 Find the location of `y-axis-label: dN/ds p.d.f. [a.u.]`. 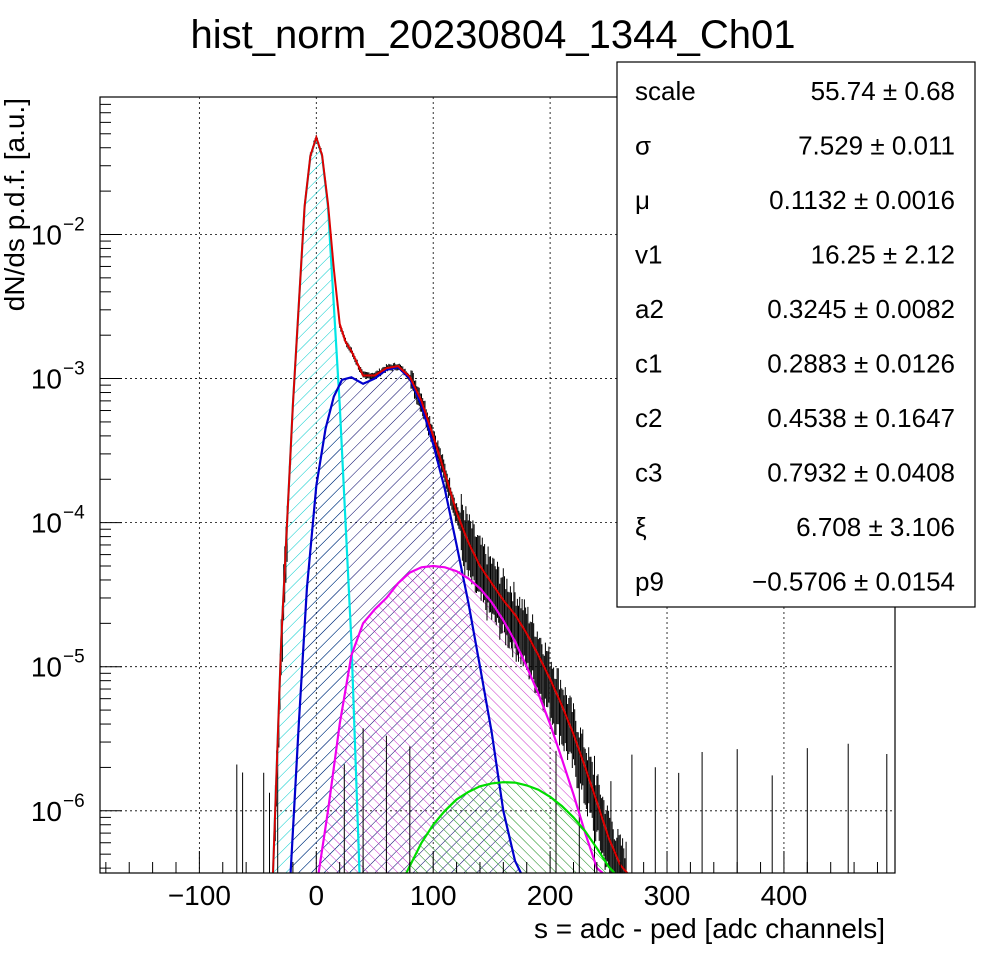

y-axis-label: dN/ds p.d.f. [a.u.] is located at coordinates (15, 204).